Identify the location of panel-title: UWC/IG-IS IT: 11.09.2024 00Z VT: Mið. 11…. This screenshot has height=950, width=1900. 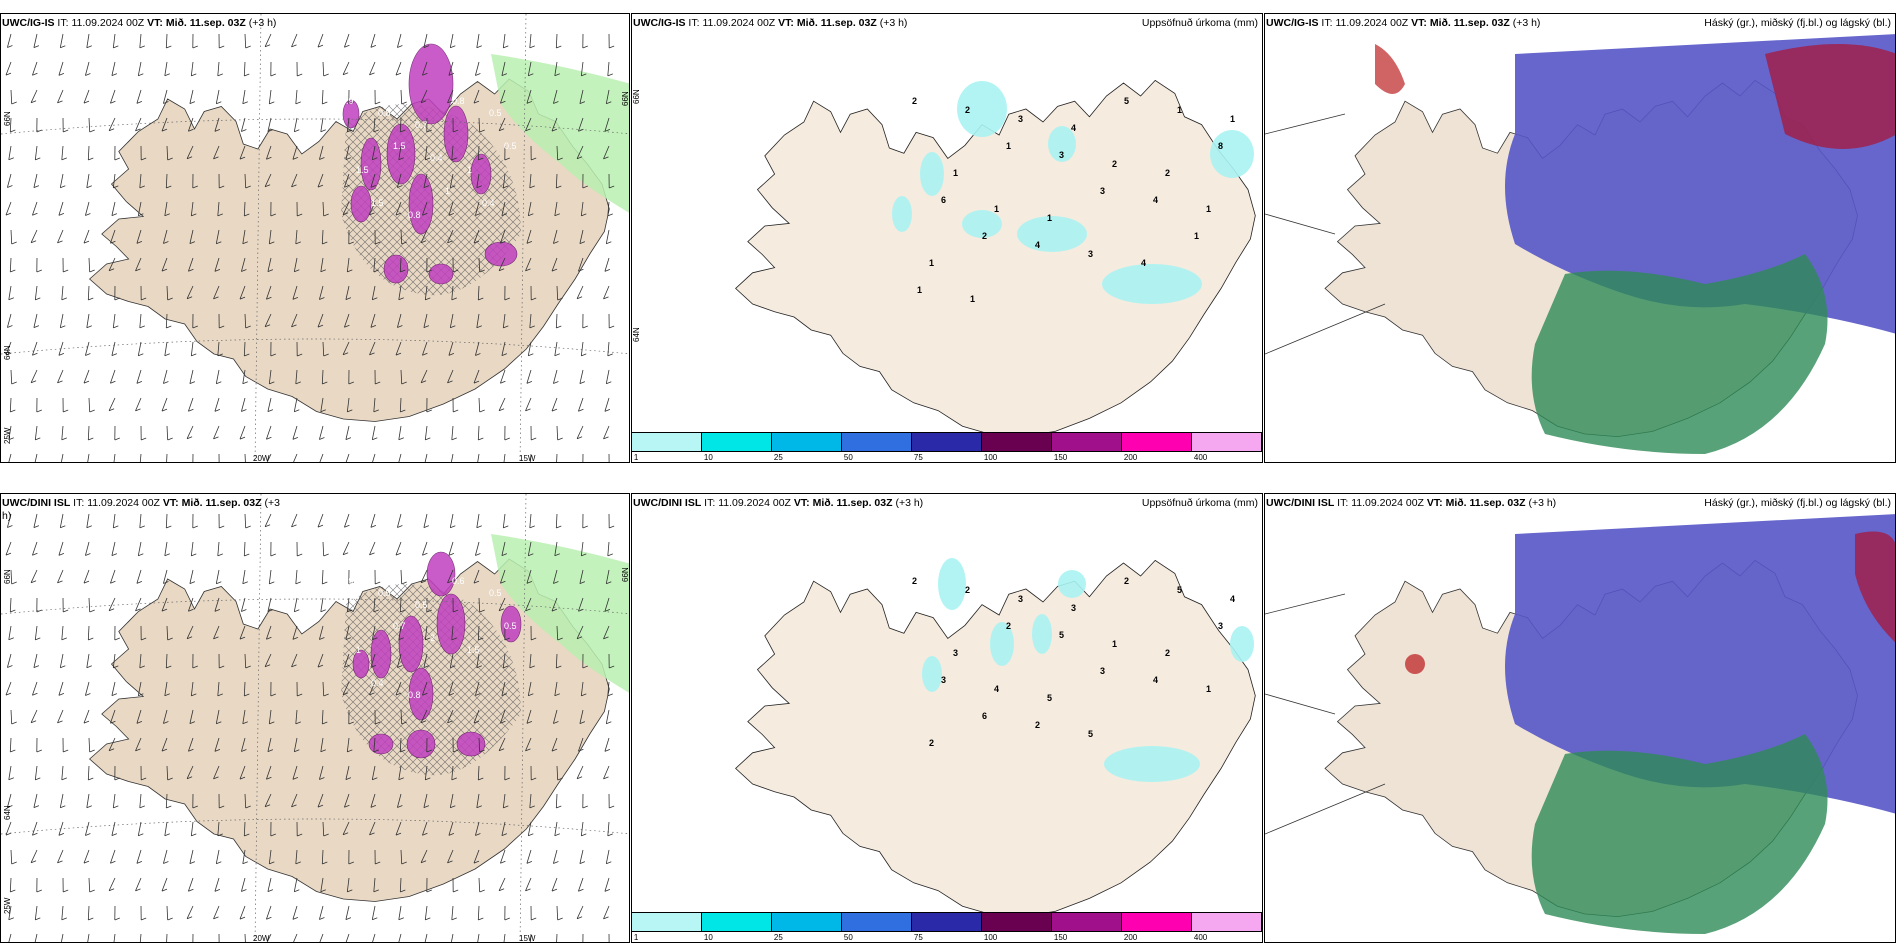
(1403, 23).